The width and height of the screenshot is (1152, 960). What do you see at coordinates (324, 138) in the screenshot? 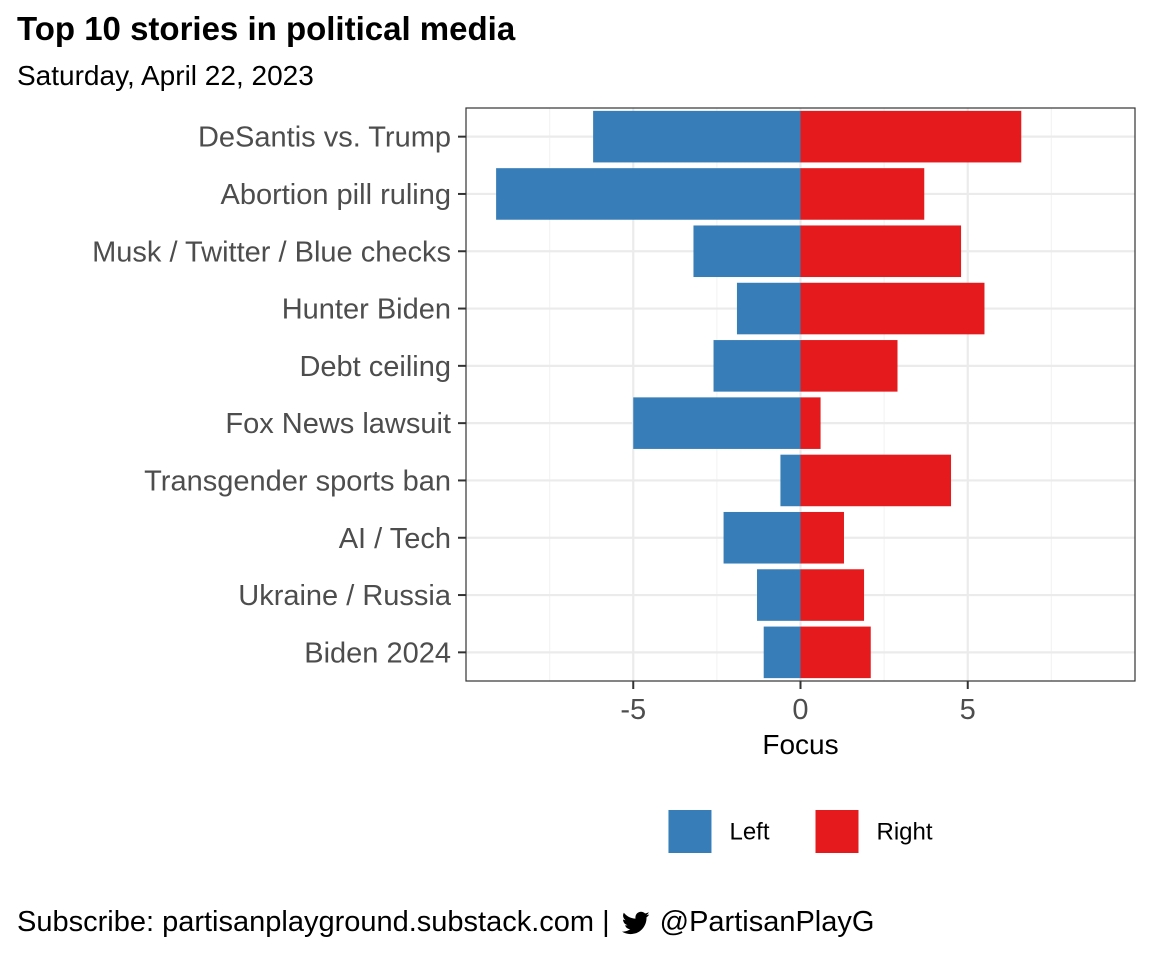
I see `y-tick-label: DeSantis vs. Trump` at bounding box center [324, 138].